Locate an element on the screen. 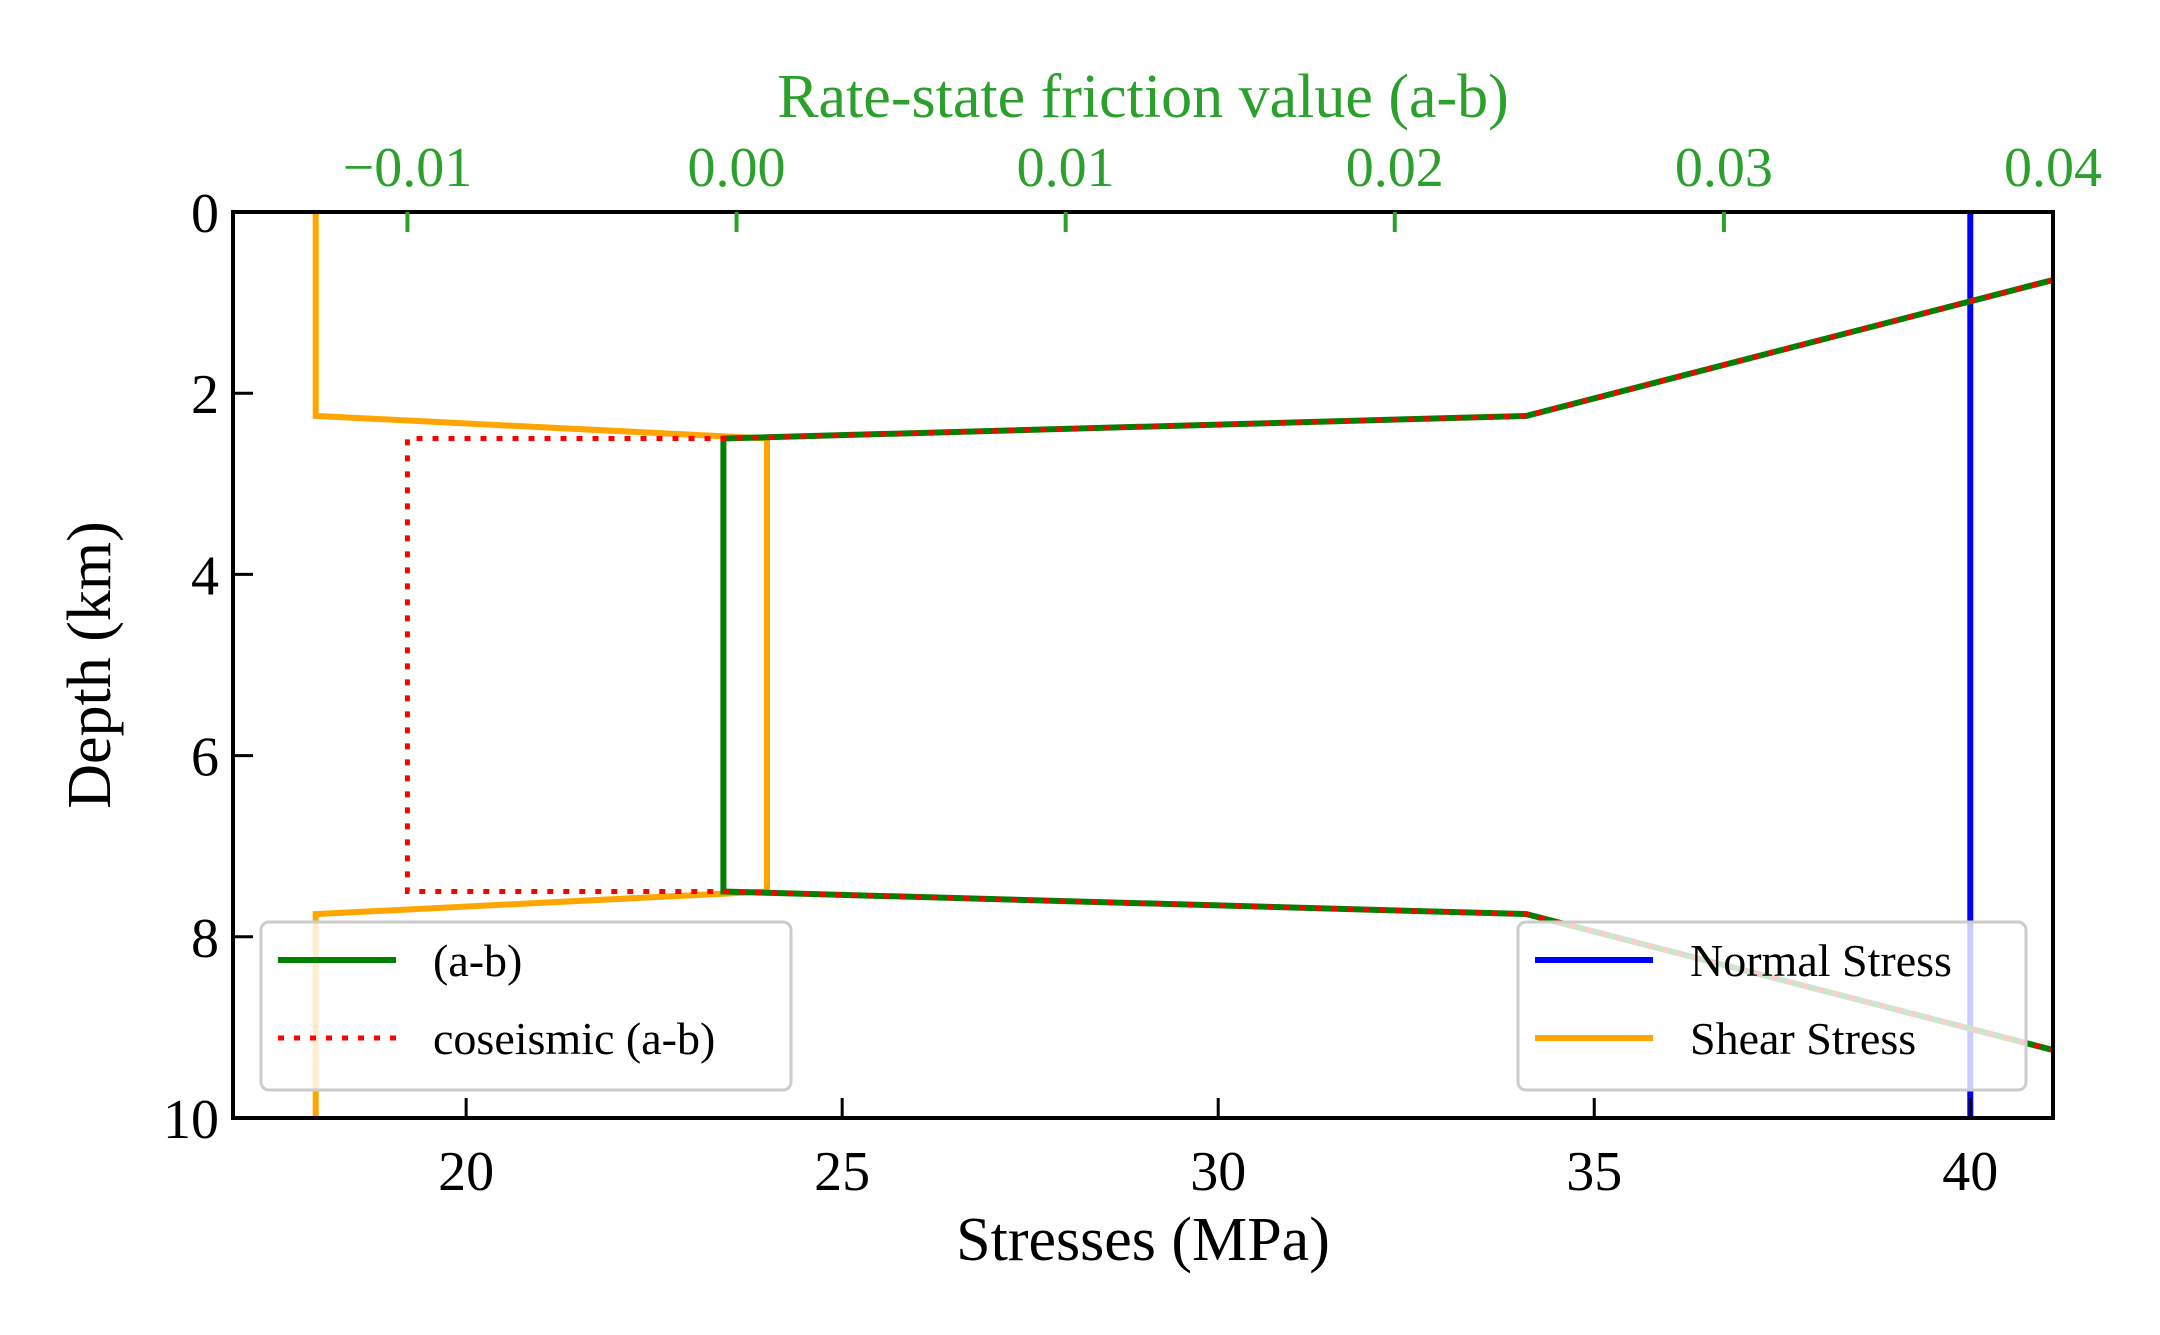 The width and height of the screenshot is (2160, 1335). y-tick-label: 2 is located at coordinates (205, 395).